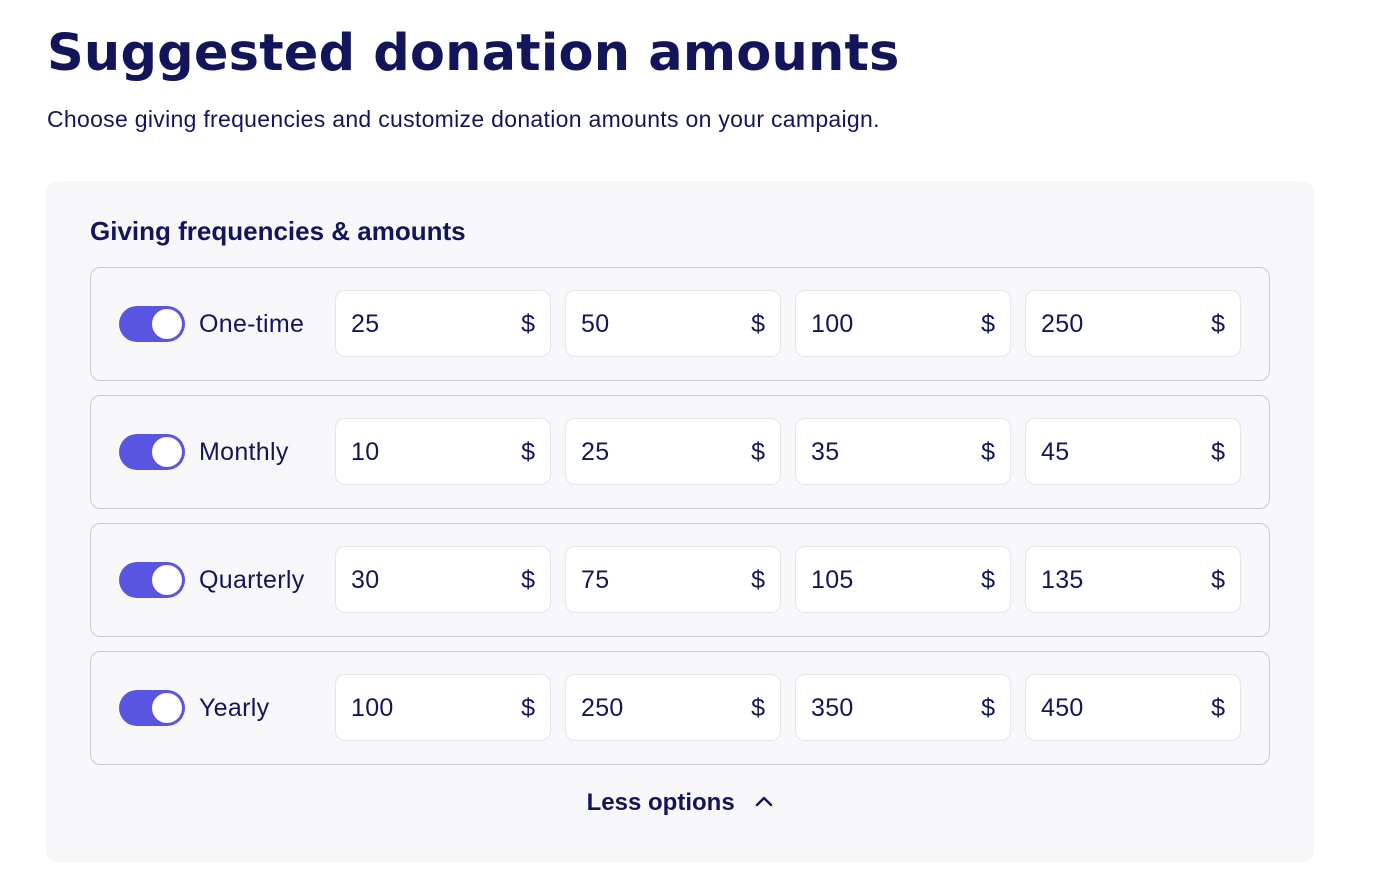 The width and height of the screenshot is (1374, 882). Describe the element at coordinates (832, 580) in the screenshot. I see `amount-value: 105` at that location.